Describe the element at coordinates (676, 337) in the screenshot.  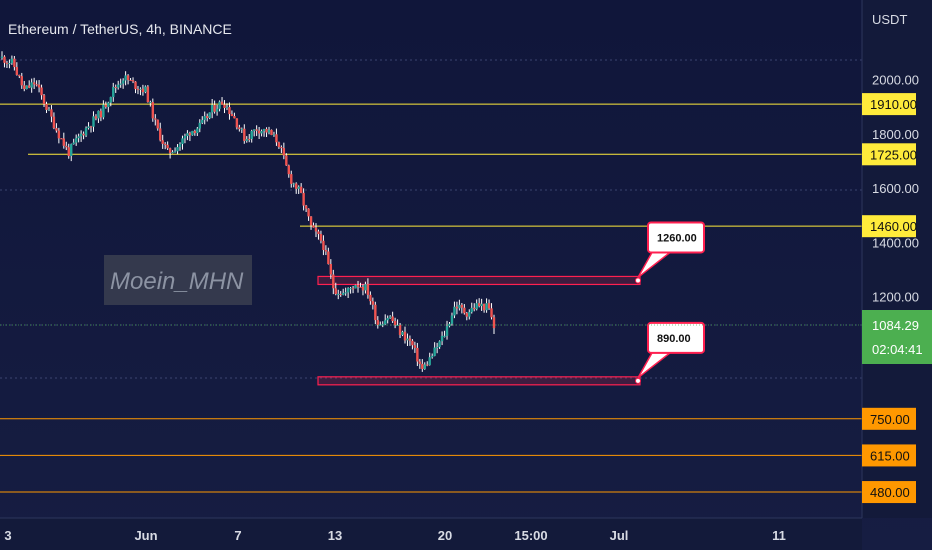
I see `callout-box` at that location.